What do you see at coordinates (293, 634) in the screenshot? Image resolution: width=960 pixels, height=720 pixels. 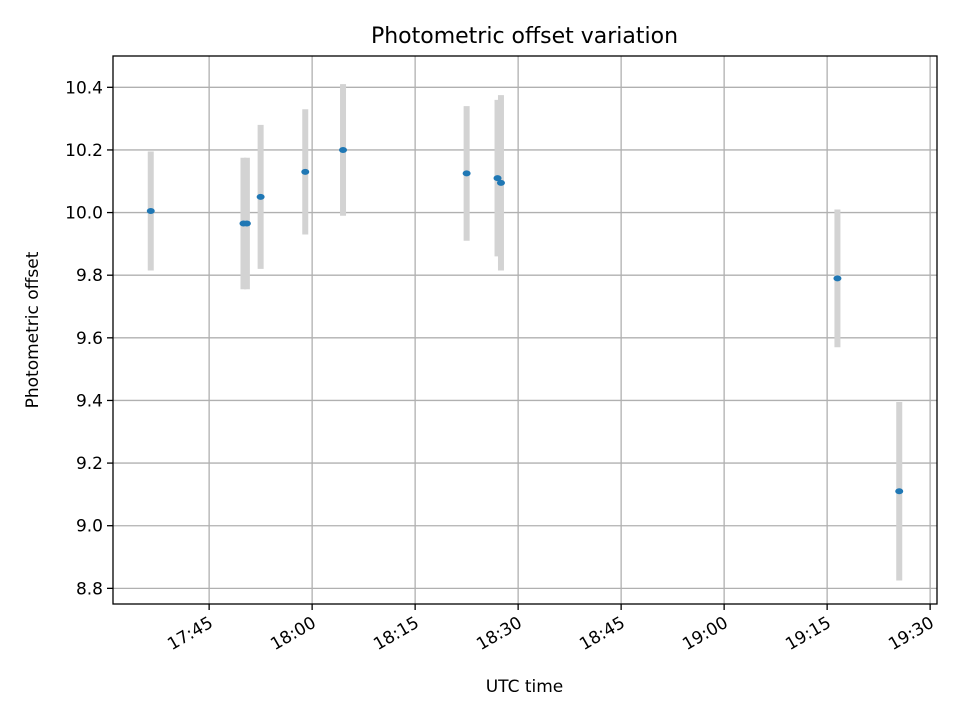 I see `x-tick-label: 18:00` at bounding box center [293, 634].